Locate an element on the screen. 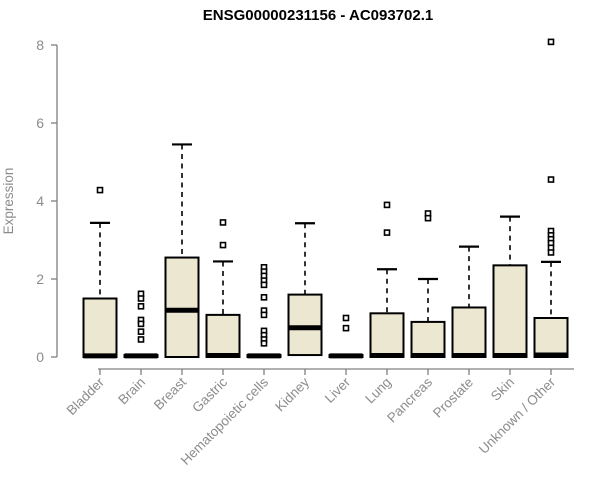 The width and height of the screenshot is (600, 500). x-tick-label-brain: Brain is located at coordinates (131, 391).